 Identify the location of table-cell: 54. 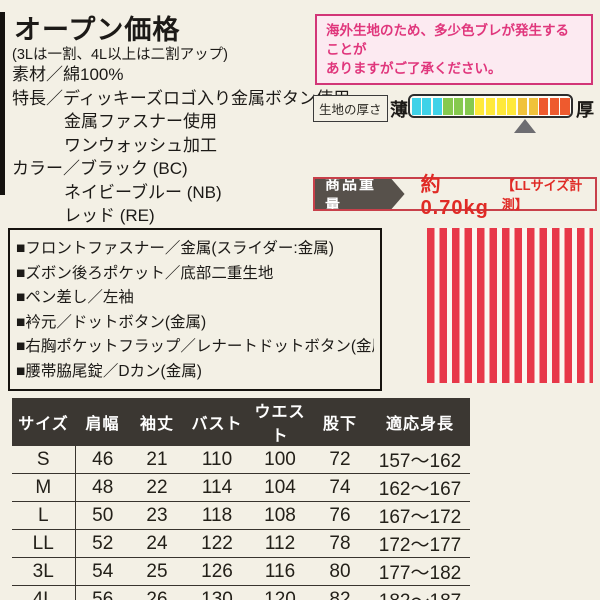
(102, 571).